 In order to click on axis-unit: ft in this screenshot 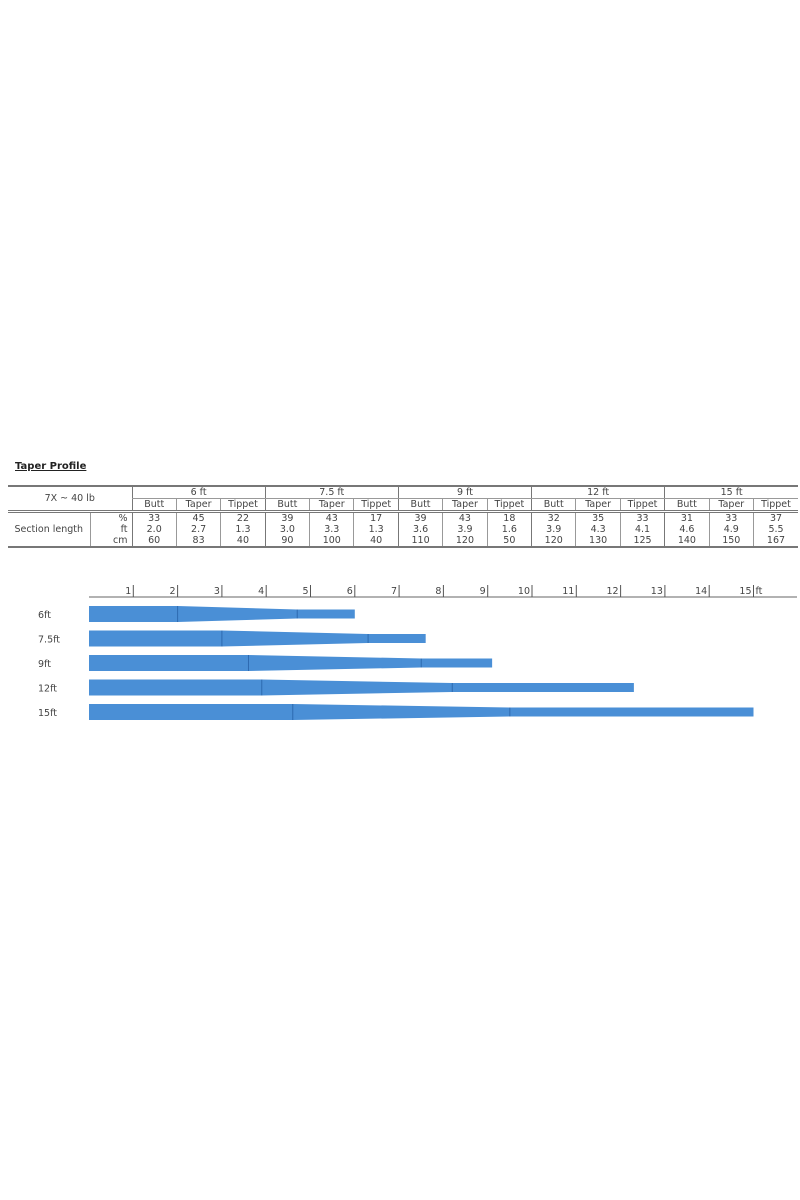, I will do `click(759, 591)`.